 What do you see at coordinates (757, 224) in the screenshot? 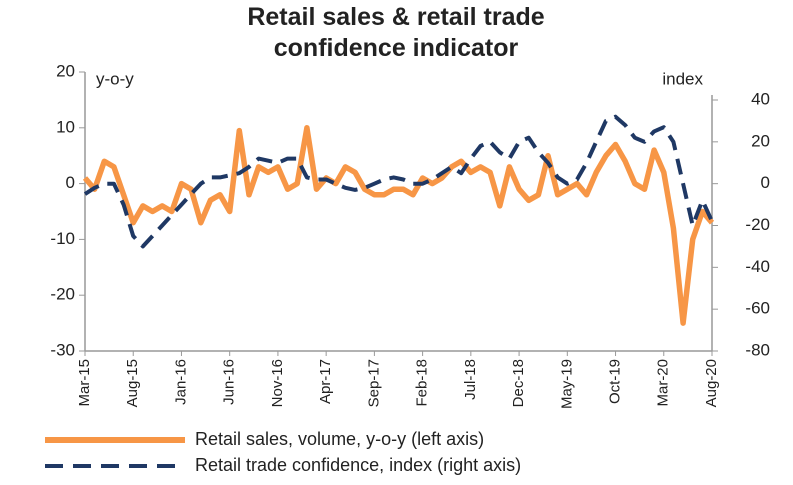
I see `y2-tick-label: -20` at bounding box center [757, 224].